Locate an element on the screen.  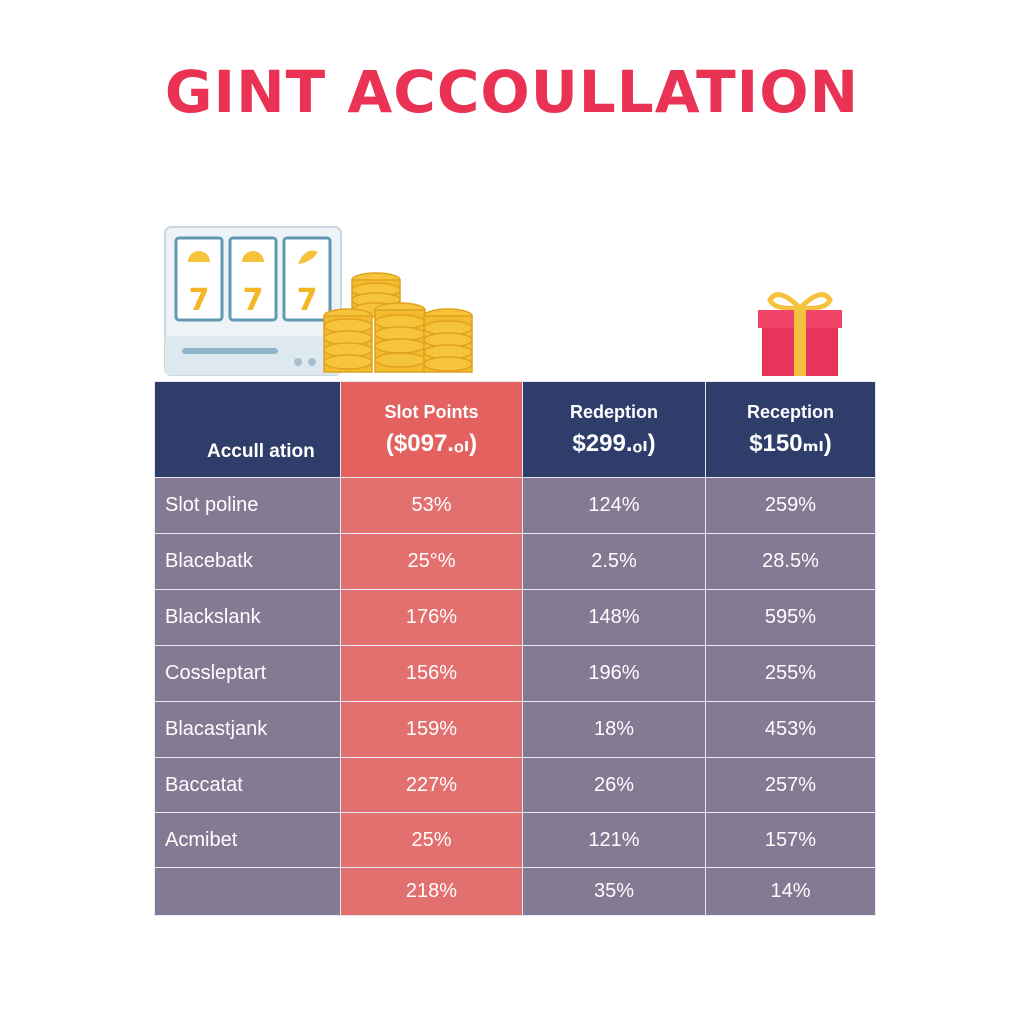
table-row: Blacebatk 25°% 2.5% 28.5% is located at coordinates (515, 561).